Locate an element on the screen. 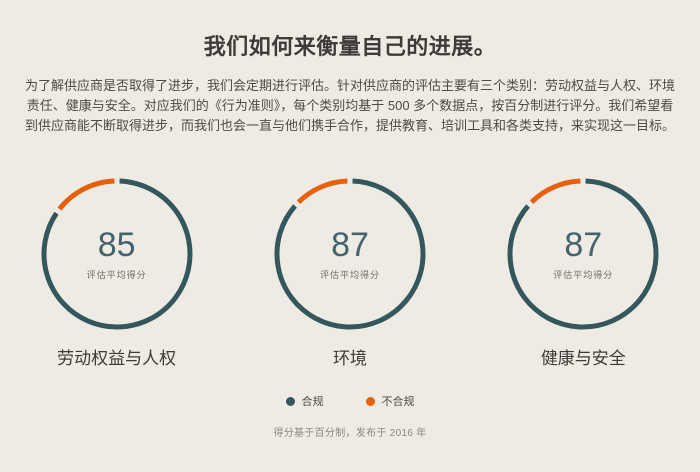 The height and width of the screenshot is (472, 700). noncompliant-dot-icon is located at coordinates (370, 401).